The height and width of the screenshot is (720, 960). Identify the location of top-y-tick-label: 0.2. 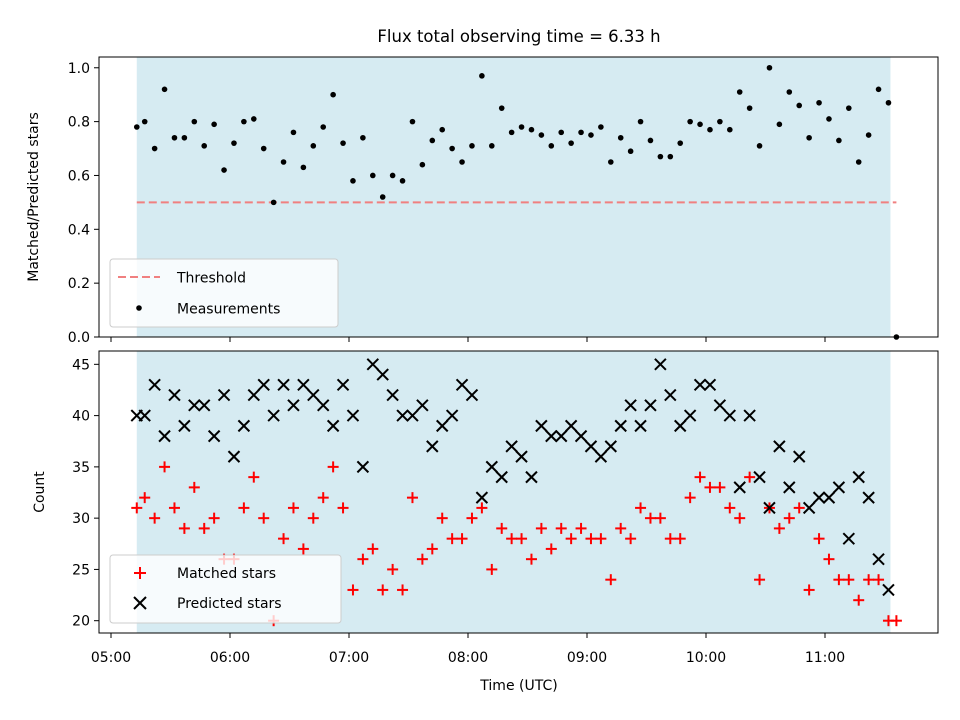
(79, 284).